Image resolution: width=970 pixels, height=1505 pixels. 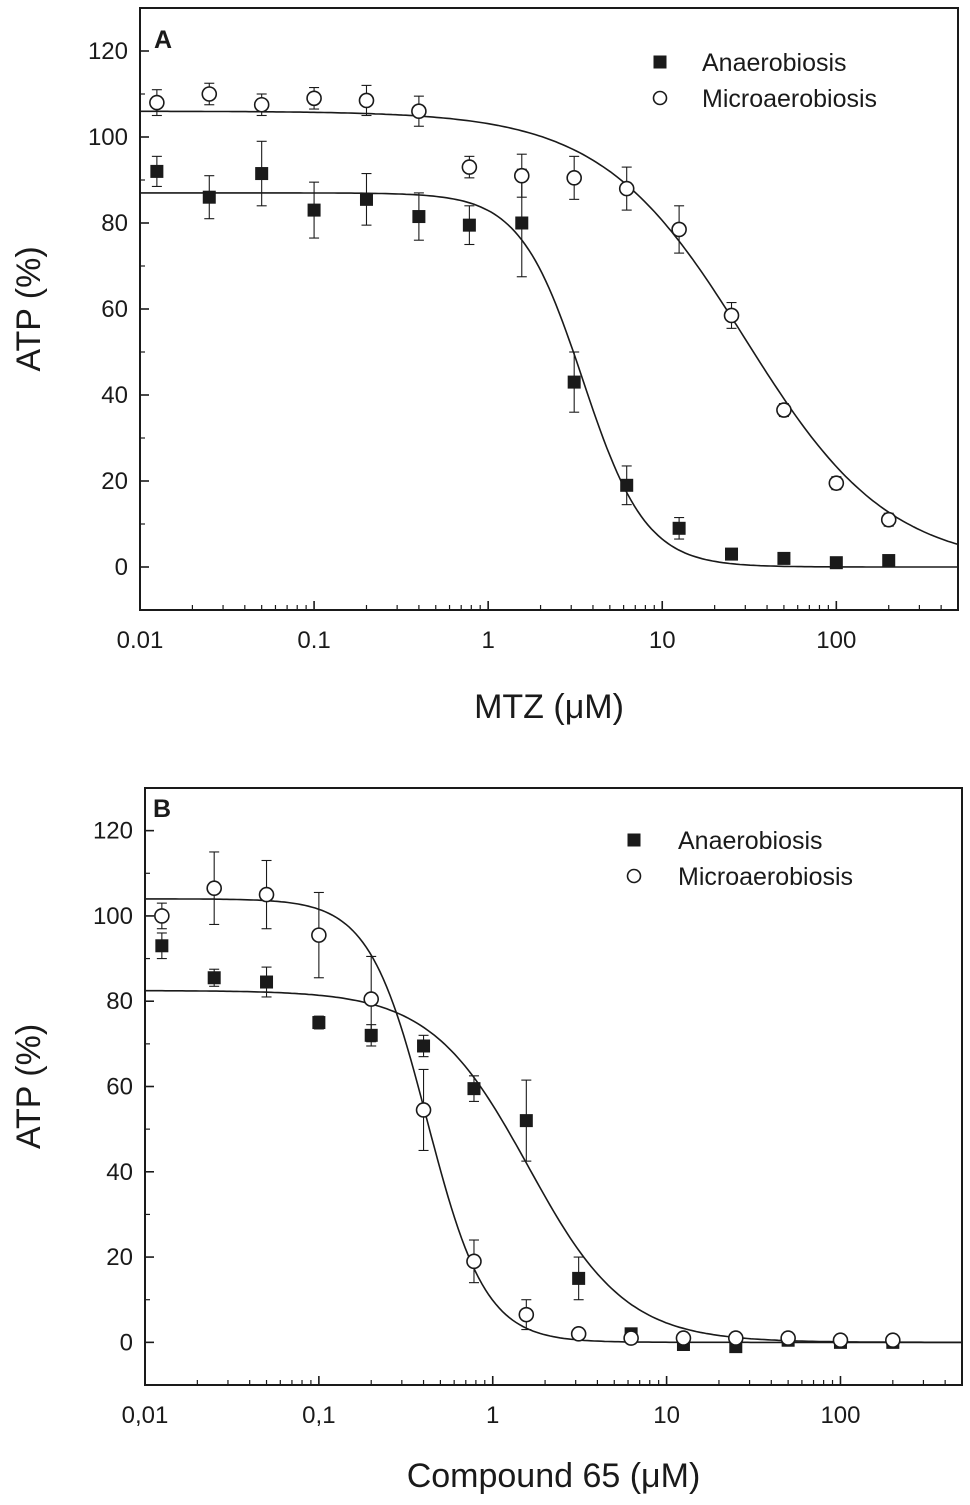 What do you see at coordinates (126, 1342) in the screenshot?
I see `y-tick-label: 0` at bounding box center [126, 1342].